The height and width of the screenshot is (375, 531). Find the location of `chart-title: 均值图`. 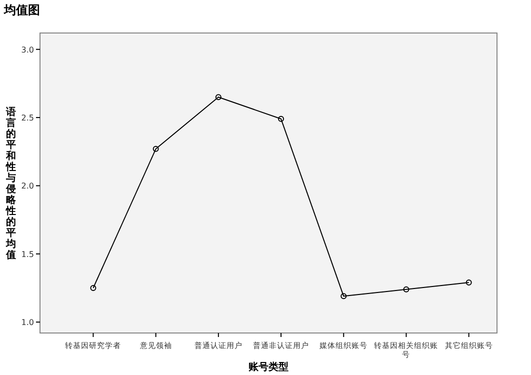

chart-title: 均值图 is located at coordinates (21, 10).